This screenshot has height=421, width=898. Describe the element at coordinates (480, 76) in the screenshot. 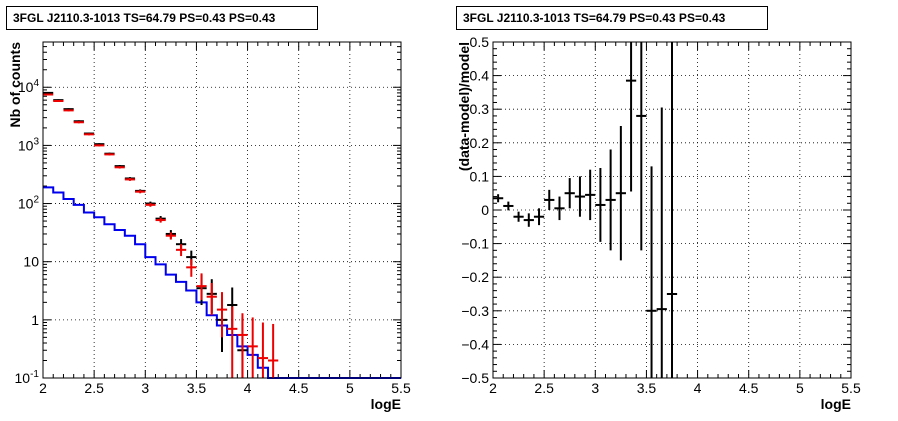

I see `y-tick-label: 0.4` at that location.